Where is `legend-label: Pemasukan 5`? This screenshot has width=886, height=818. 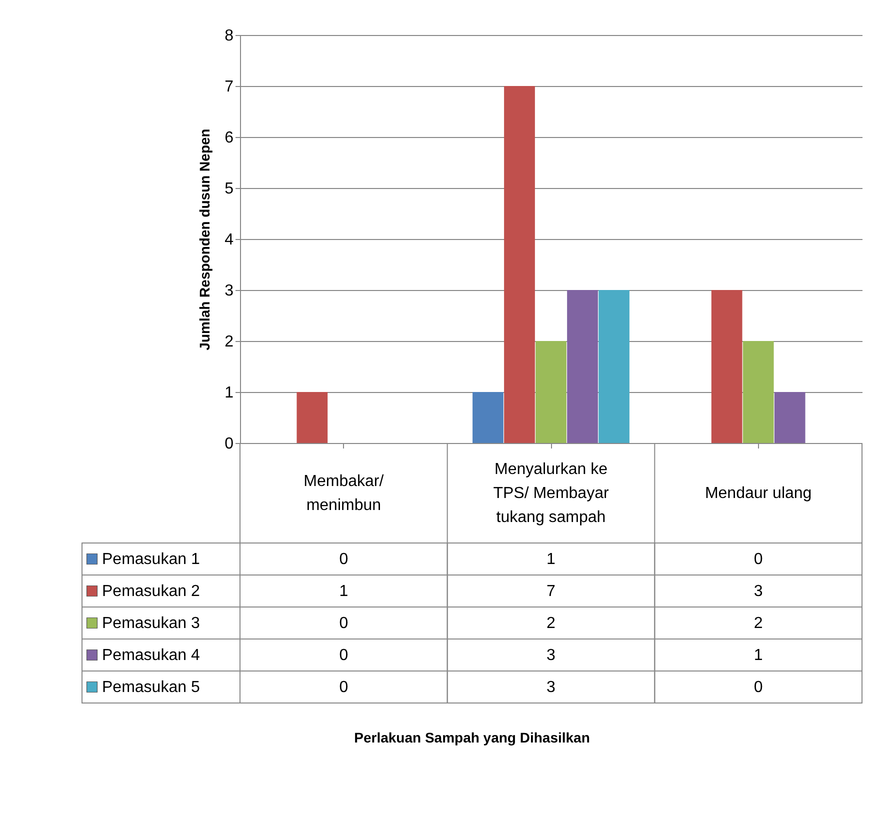
legend-label: Pemasukan 5 is located at coordinates (151, 687).